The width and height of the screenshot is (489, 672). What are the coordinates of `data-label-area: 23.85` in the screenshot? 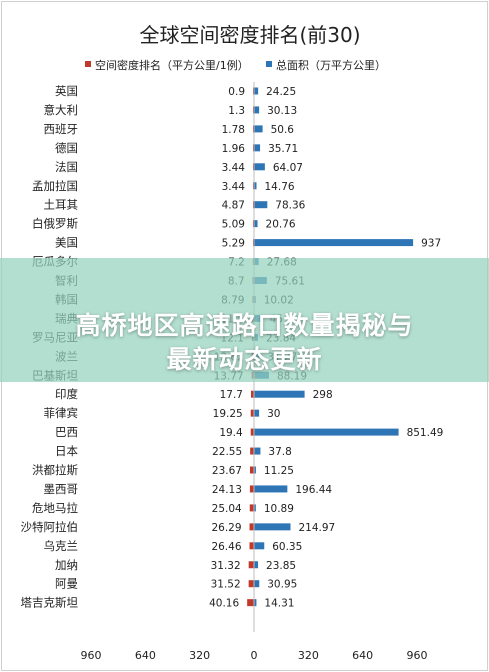 It's located at (281, 566).